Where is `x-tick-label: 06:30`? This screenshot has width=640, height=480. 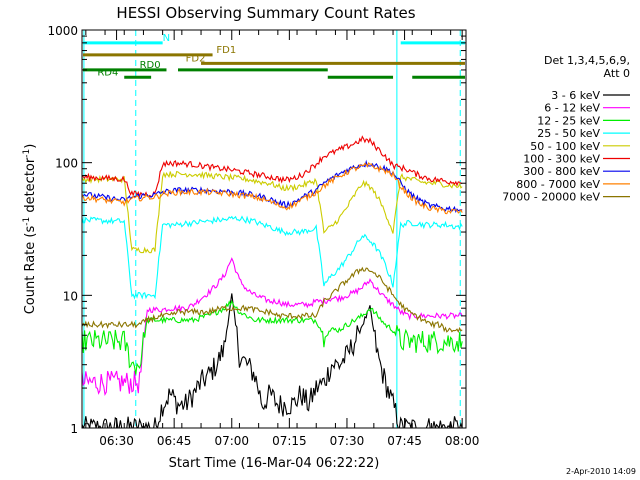
x-tick-label: 06:30 is located at coordinates (116, 441).